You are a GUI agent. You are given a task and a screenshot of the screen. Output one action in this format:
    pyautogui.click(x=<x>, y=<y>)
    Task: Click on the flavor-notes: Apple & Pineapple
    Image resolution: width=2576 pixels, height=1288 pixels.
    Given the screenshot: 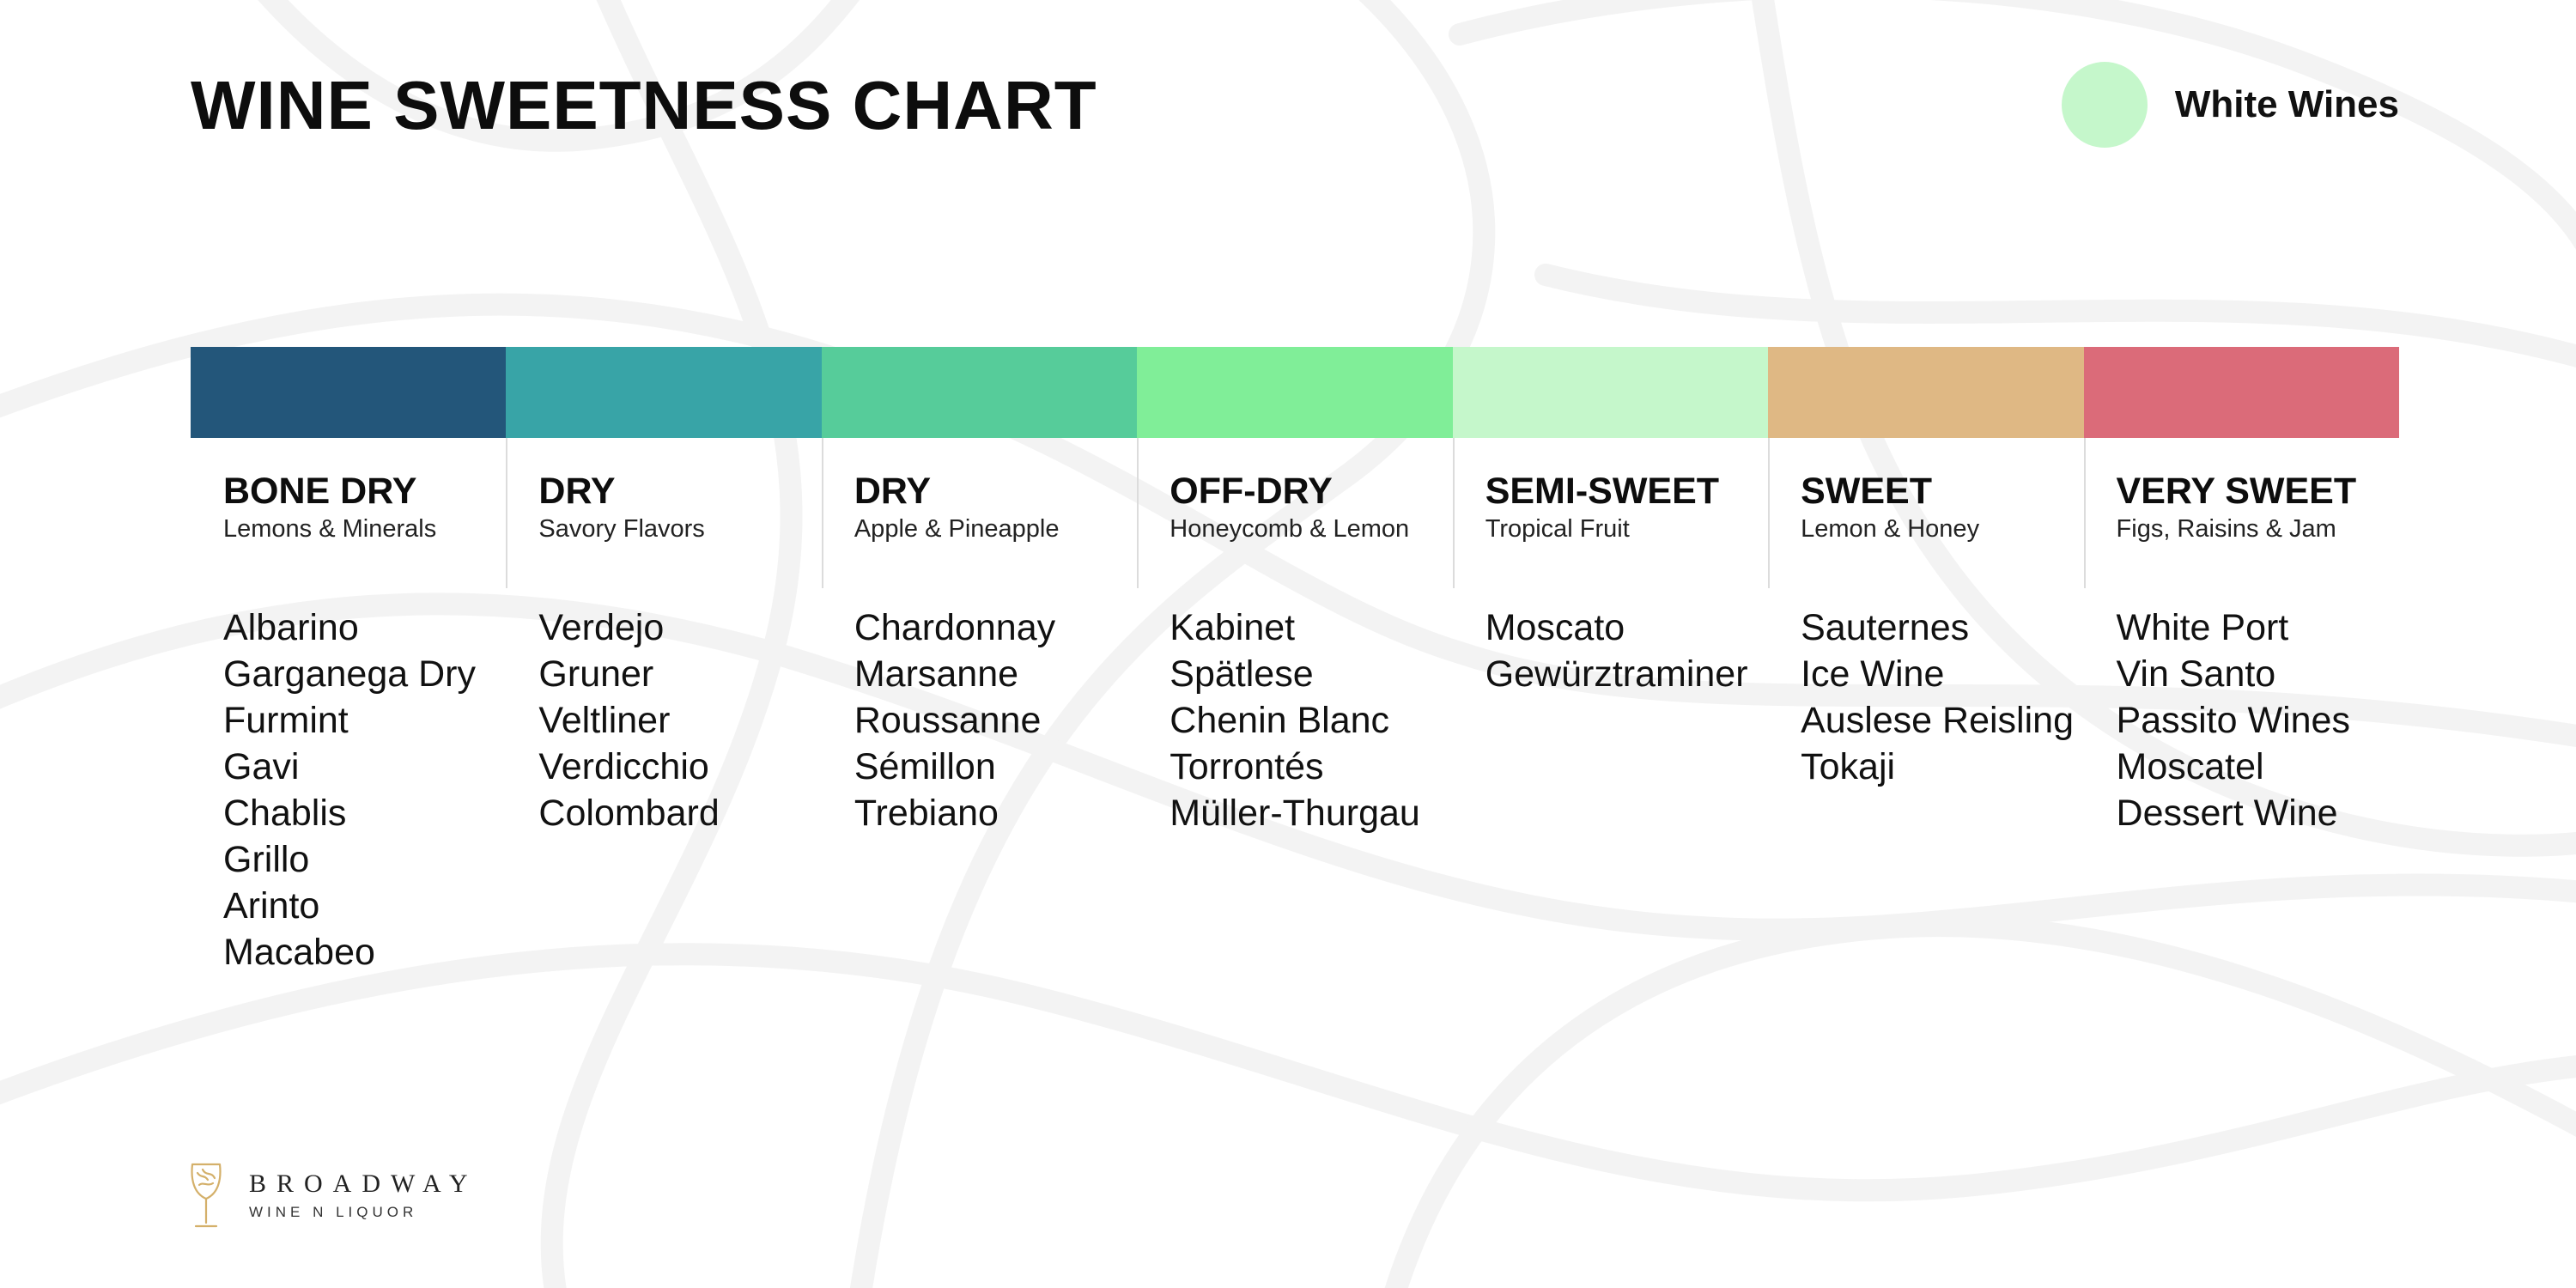 What is the action you would take?
    pyautogui.click(x=957, y=529)
    